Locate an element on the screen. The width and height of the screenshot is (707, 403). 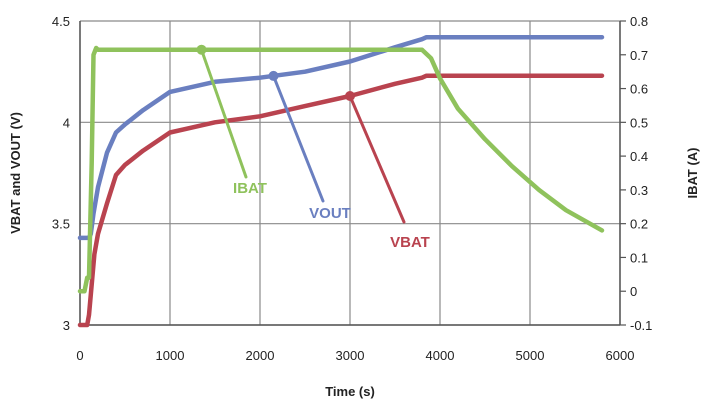
y-right-tick-label: 0.5 is located at coordinates (639, 122).